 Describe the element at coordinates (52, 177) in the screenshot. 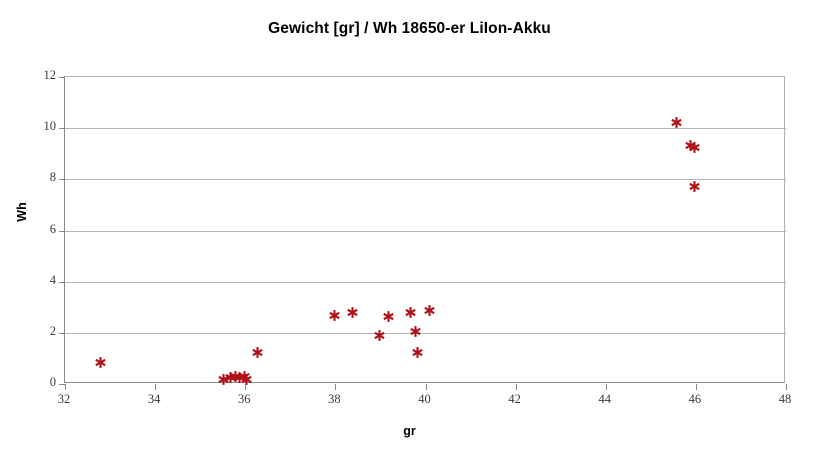

I see `y-axis-tick-label: 8` at that location.